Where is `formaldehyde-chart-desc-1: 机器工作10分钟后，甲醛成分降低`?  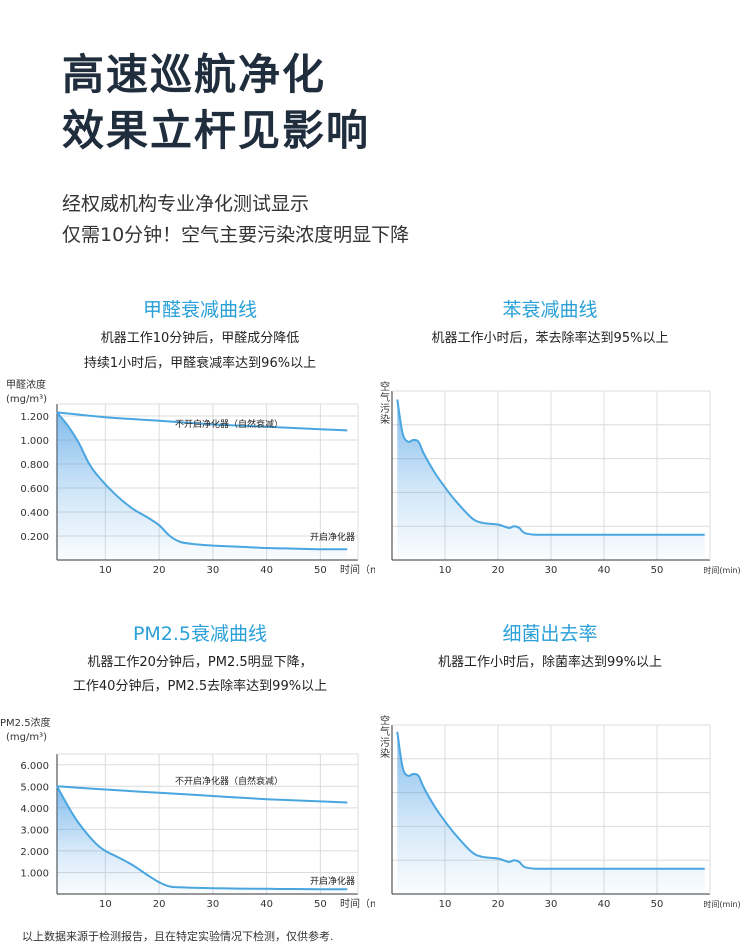
formaldehyde-chart-desc-1: 机器工作10分钟后，甲醛成分降低 is located at coordinates (200, 338).